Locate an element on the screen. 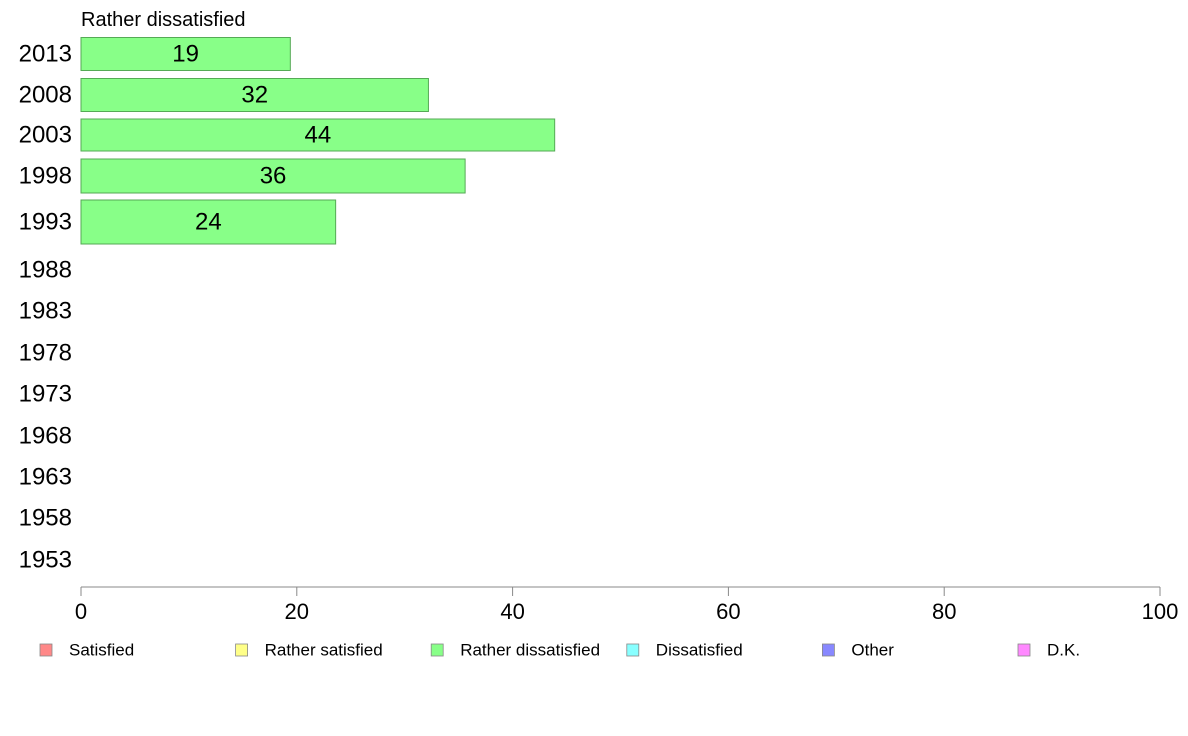 The image size is (1188, 736). x-tick-label: 20 is located at coordinates (297, 611).